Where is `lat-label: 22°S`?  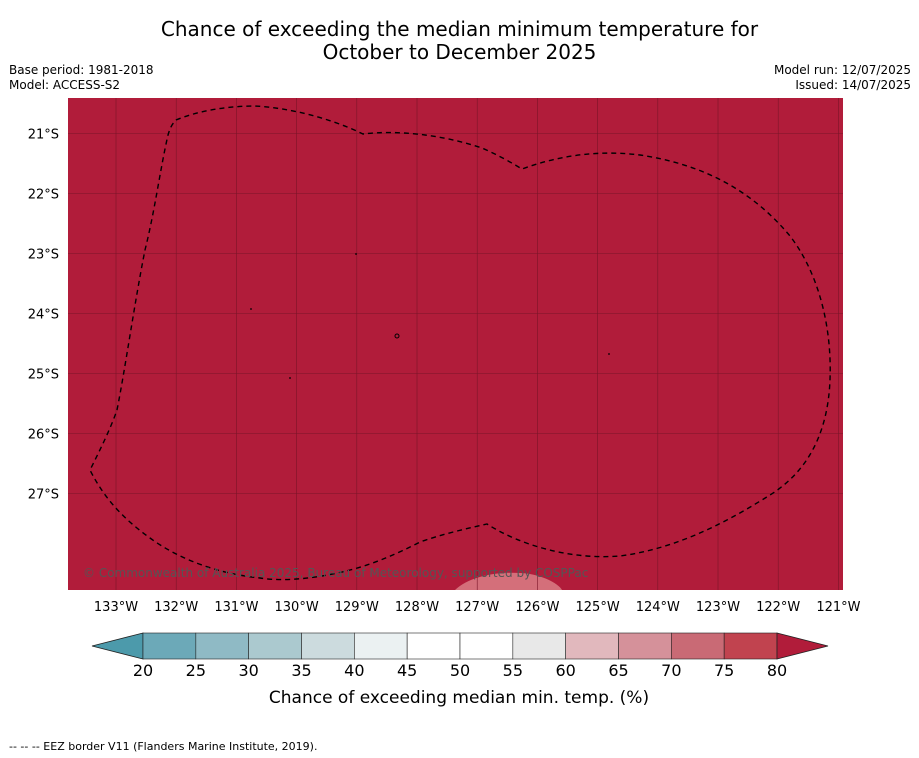 lat-label: 22°S is located at coordinates (43, 195).